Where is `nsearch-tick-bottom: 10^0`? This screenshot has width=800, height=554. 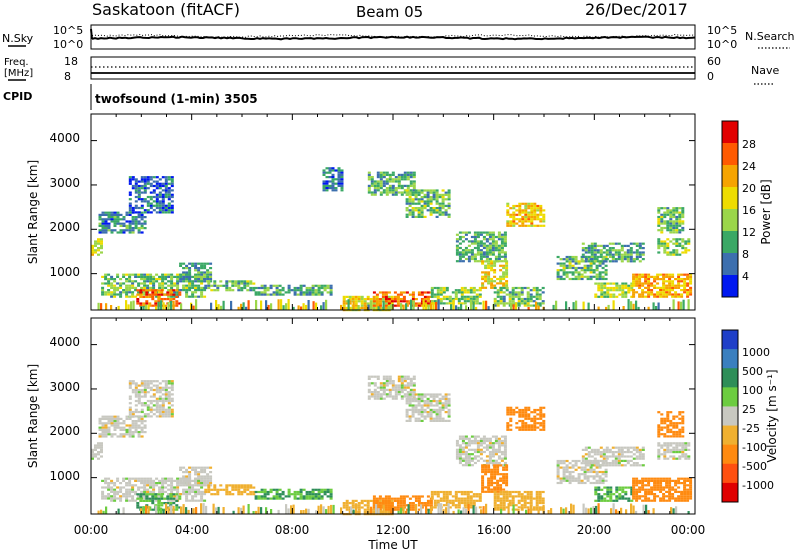 nsearch-tick-bottom: 10^0 is located at coordinates (722, 44).